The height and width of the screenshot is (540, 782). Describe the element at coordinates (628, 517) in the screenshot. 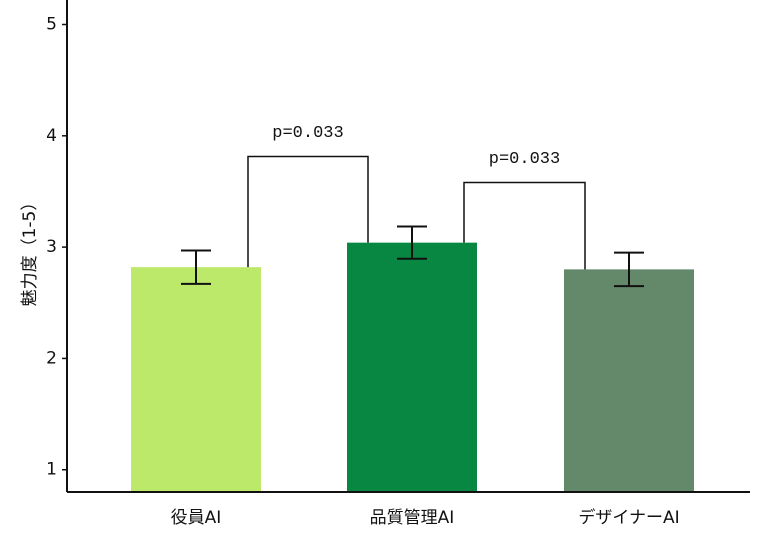

I see `x-tick-label: デザイナーAI` at that location.